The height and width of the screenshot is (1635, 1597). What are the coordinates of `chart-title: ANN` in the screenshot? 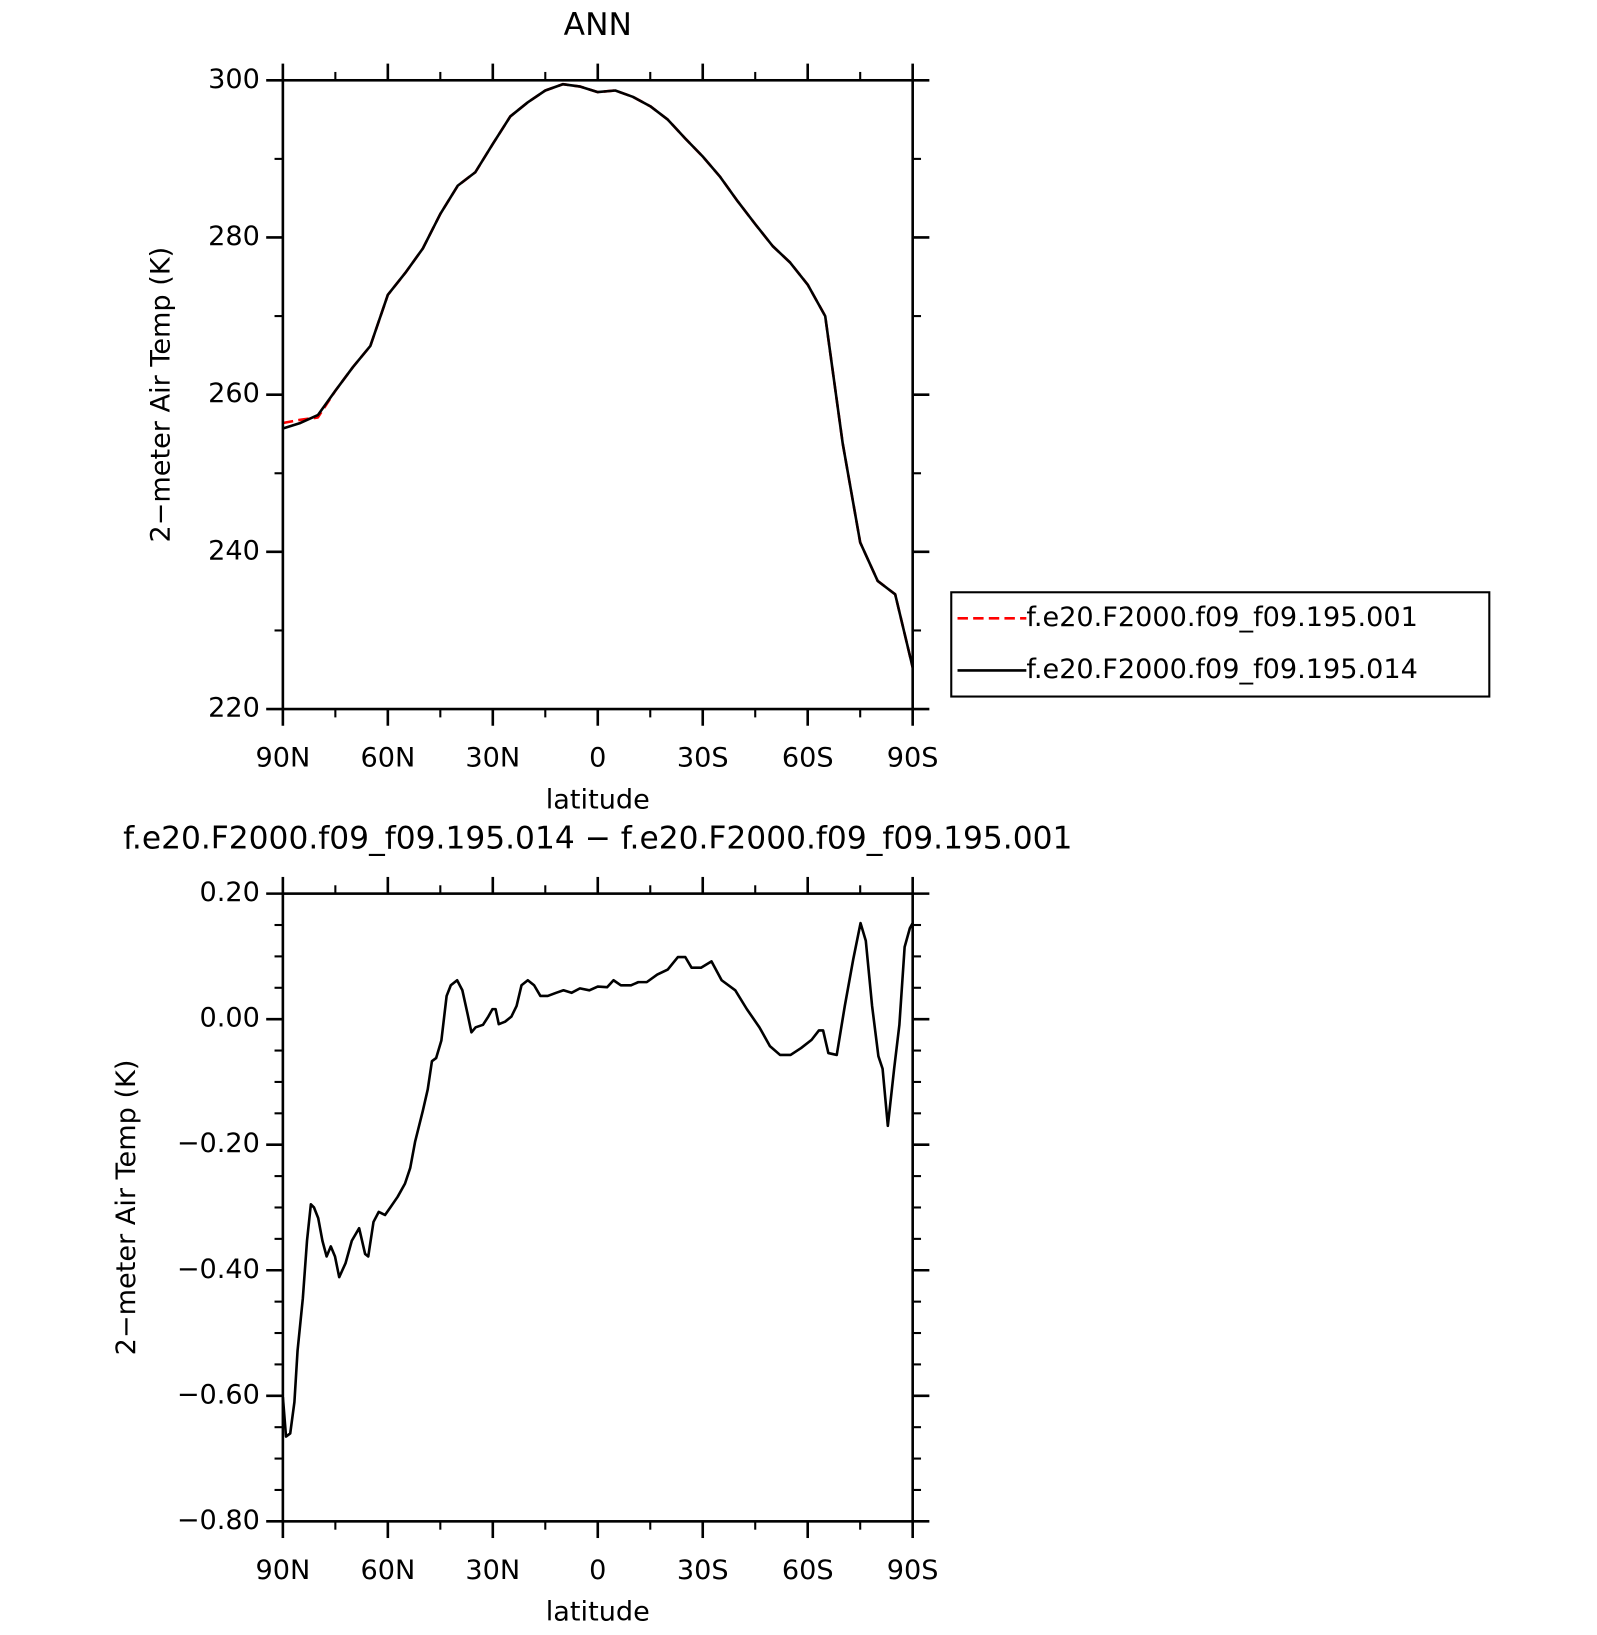 It's located at (598, 25).